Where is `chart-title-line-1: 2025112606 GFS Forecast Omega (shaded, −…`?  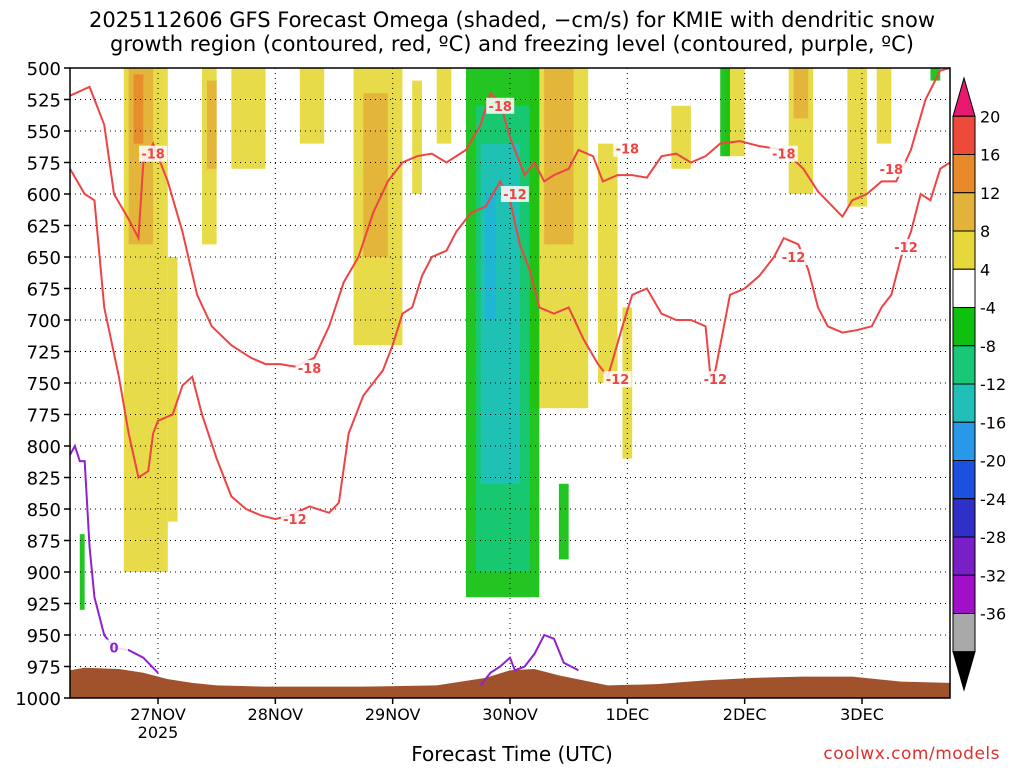 chart-title-line-1: 2025112606 GFS Forecast Omega (shaded, −… is located at coordinates (512, 20).